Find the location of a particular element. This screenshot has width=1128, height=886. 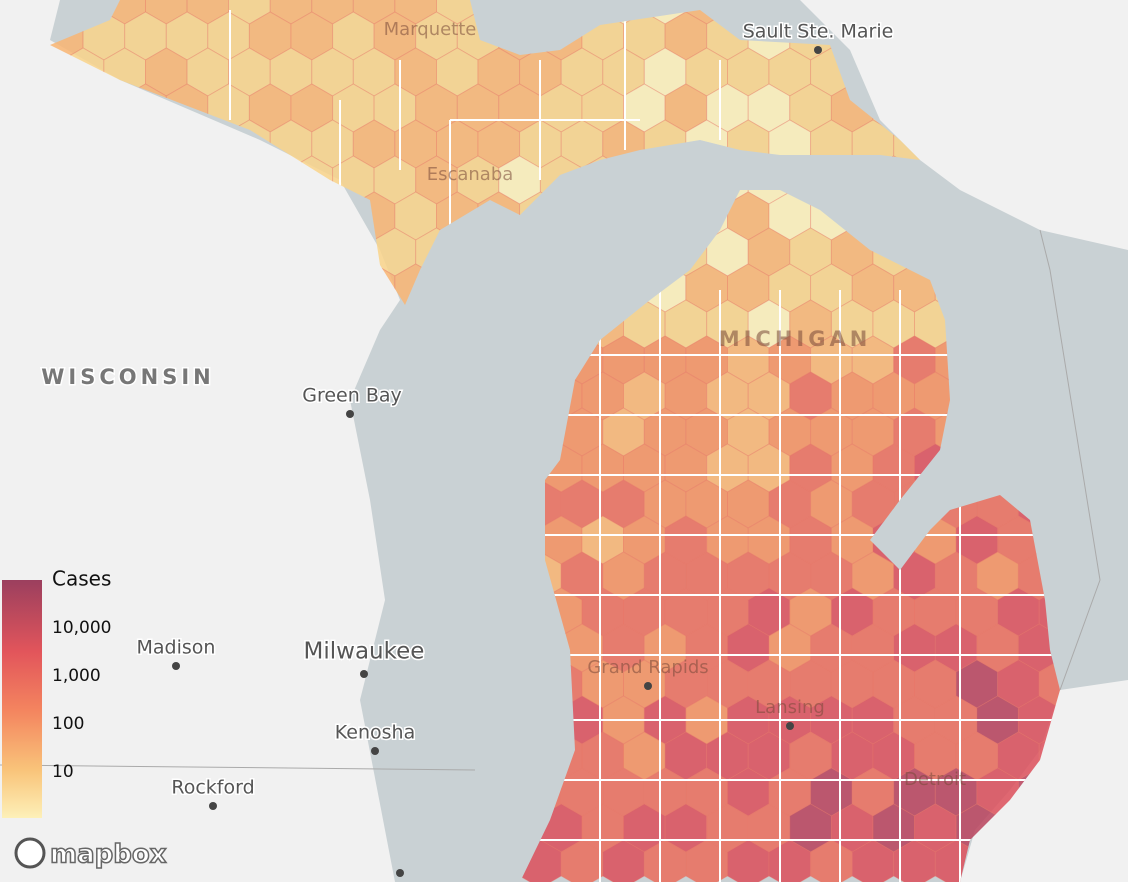

place-label: Escanaba is located at coordinates (470, 174).